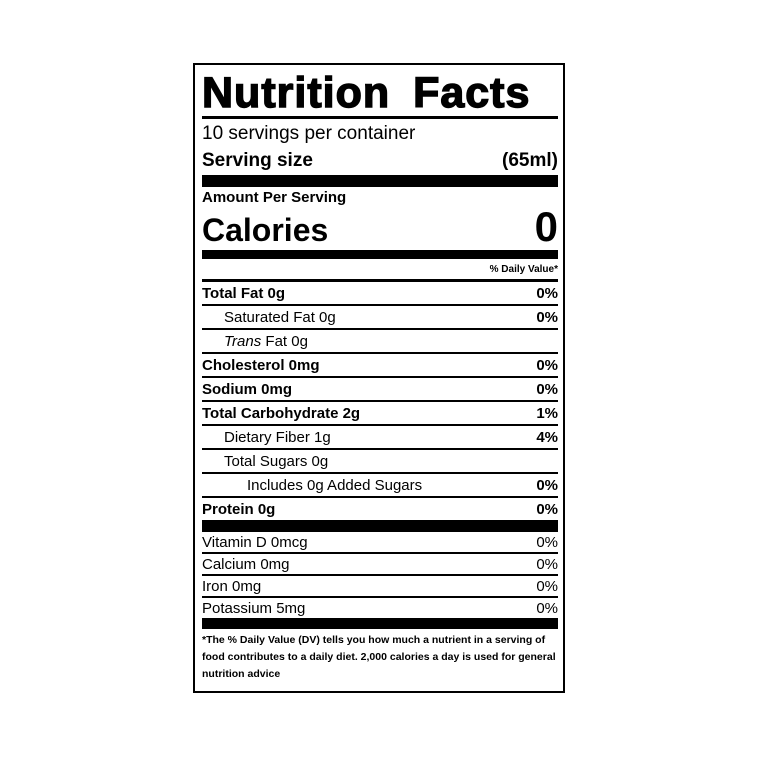 The image size is (757, 757). What do you see at coordinates (261, 365) in the screenshot?
I see `nutrient-name: Cholesterol 0mg` at bounding box center [261, 365].